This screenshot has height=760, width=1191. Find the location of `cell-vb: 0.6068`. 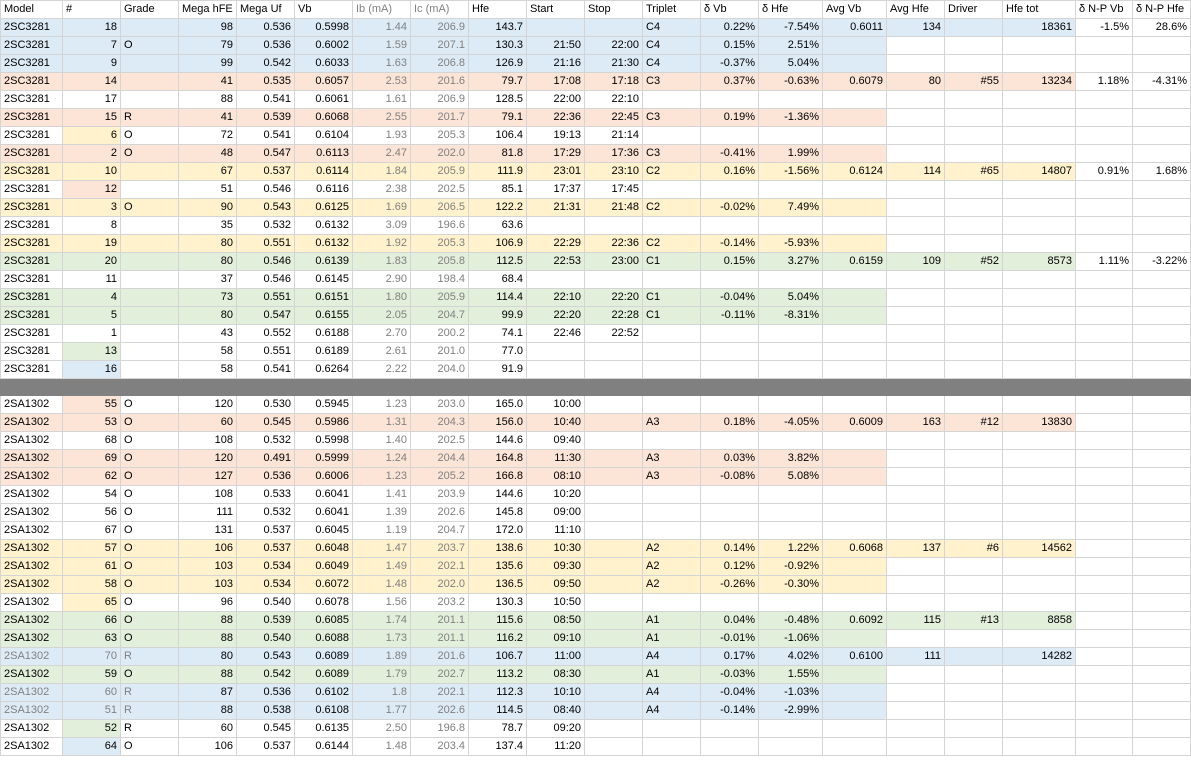

cell-vb: 0.6068 is located at coordinates (323, 117).